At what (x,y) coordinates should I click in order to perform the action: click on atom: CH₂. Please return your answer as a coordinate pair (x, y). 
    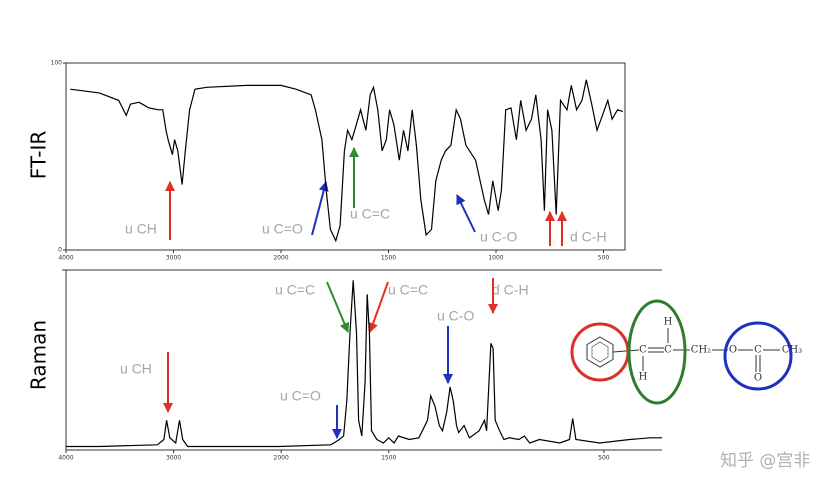
    Looking at the image, I should click on (701, 350).